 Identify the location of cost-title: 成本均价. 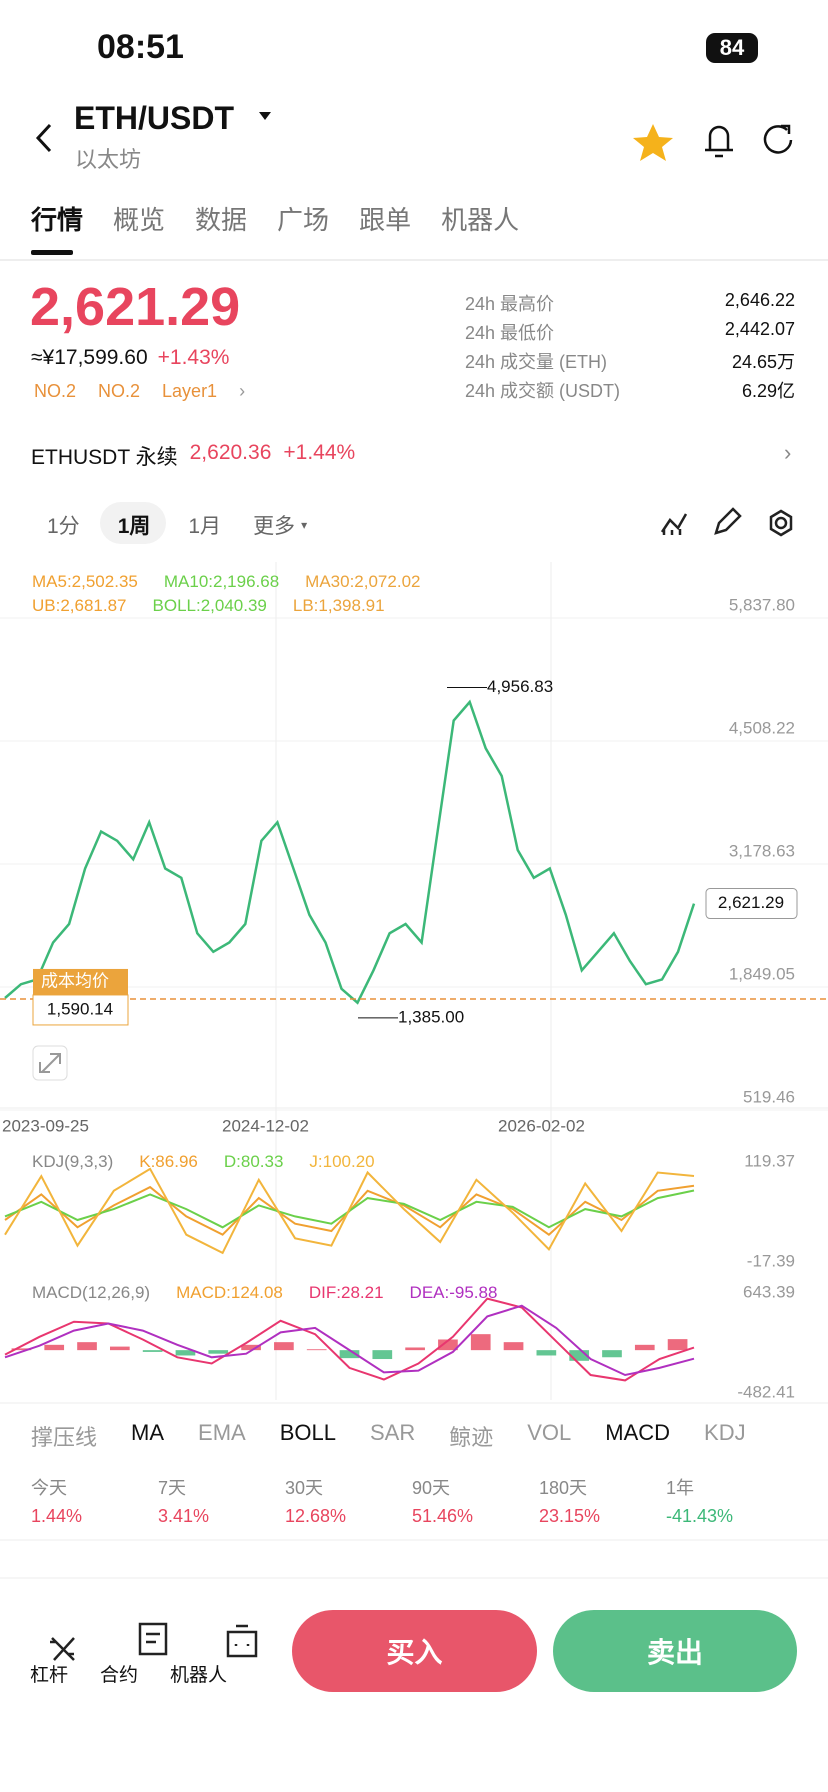
(75, 980).